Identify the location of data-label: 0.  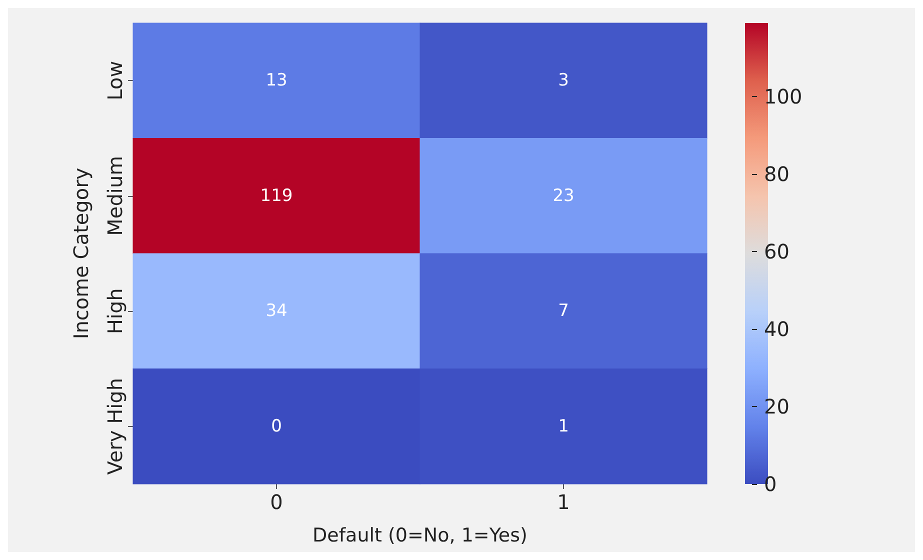
(276, 426).